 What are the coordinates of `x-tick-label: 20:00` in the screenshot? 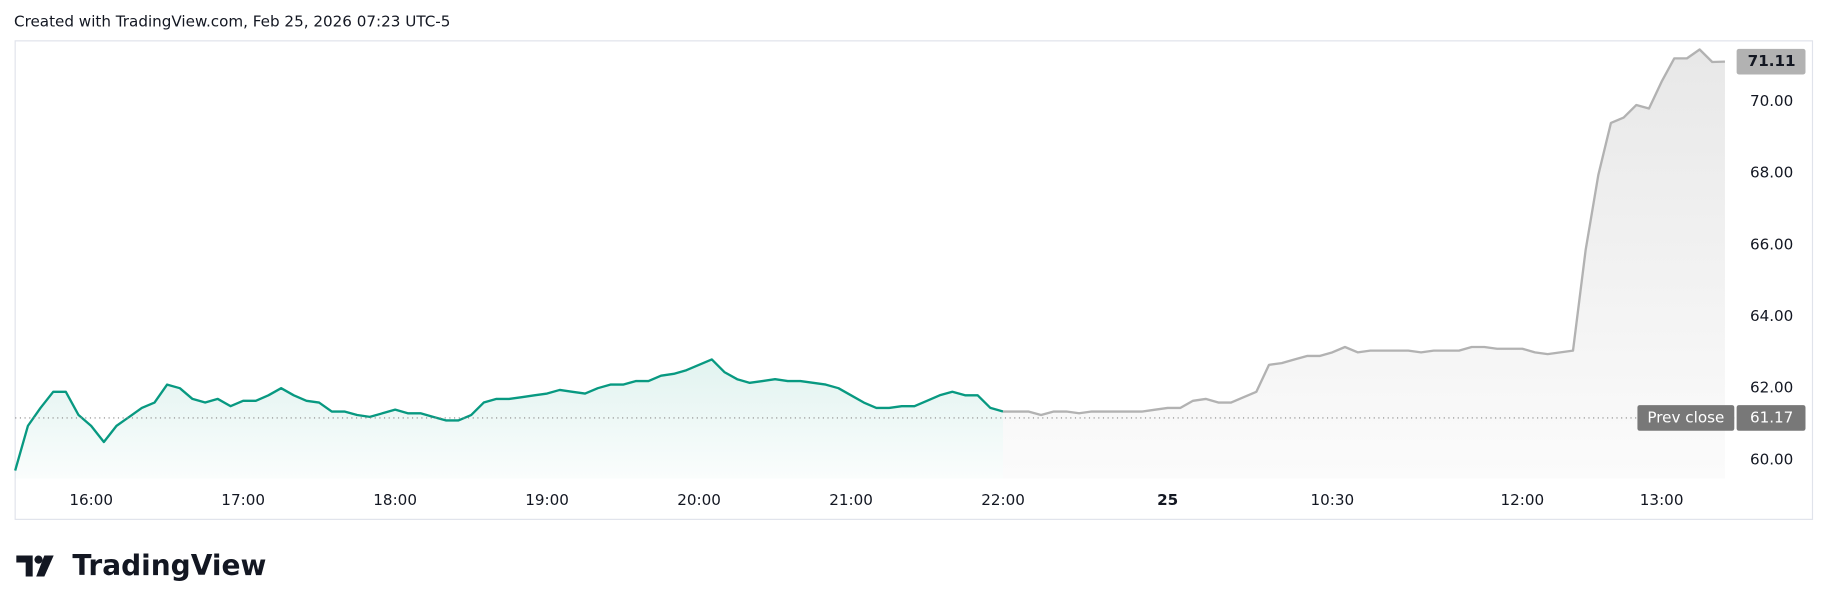 It's located at (699, 500).